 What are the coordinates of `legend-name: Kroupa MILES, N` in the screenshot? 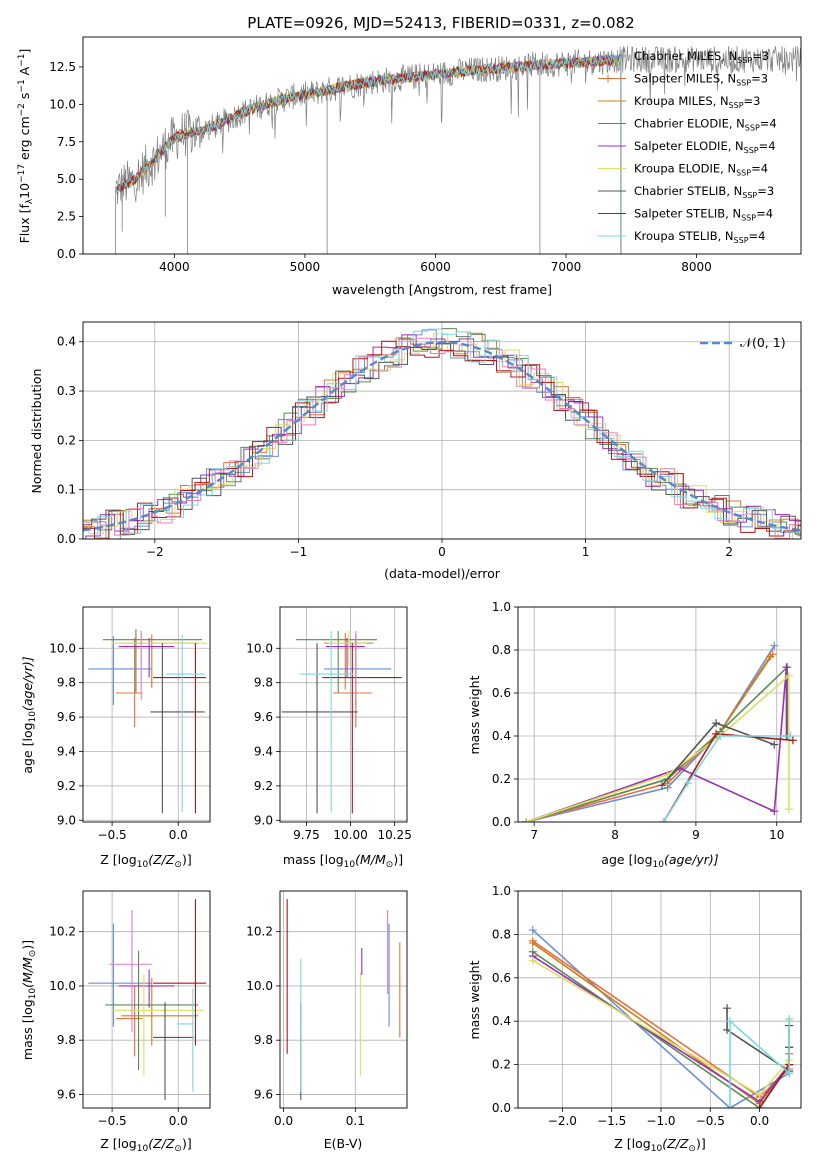 It's located at (681, 101).